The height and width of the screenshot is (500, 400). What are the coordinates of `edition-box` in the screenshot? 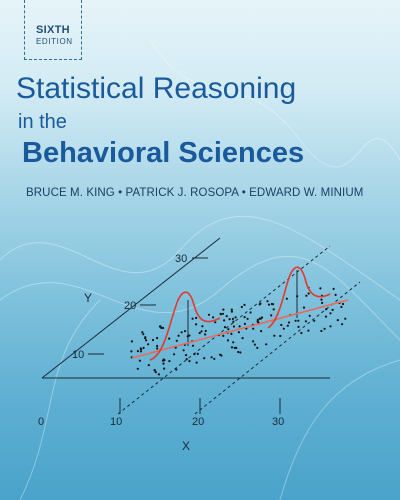 It's located at (53, 30).